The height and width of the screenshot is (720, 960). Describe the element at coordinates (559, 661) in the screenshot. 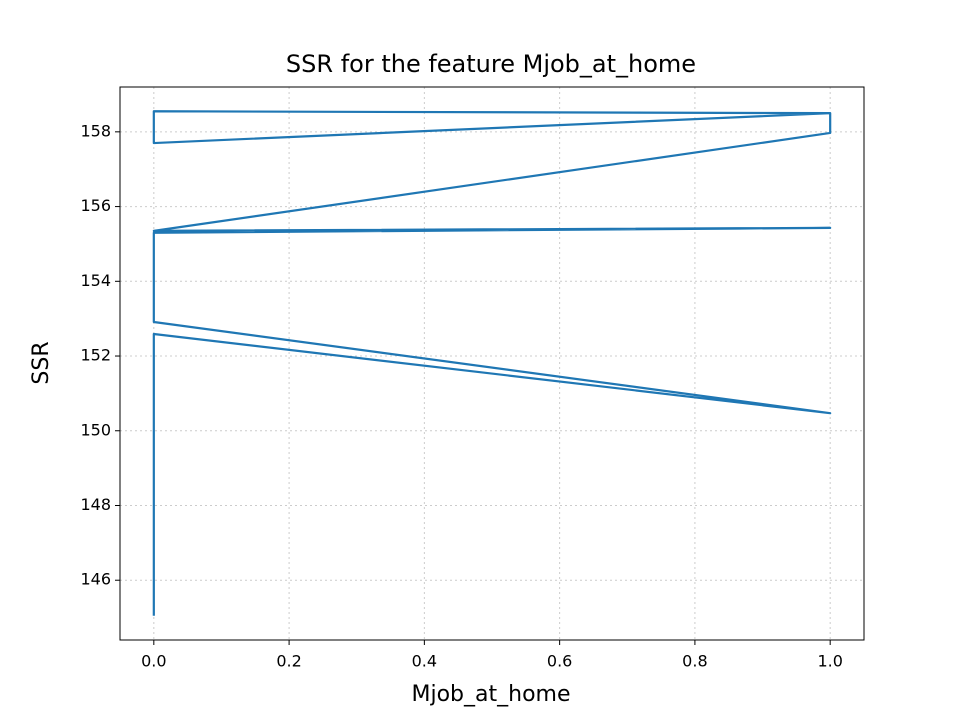

I see `x-tick-label: 0.6` at that location.